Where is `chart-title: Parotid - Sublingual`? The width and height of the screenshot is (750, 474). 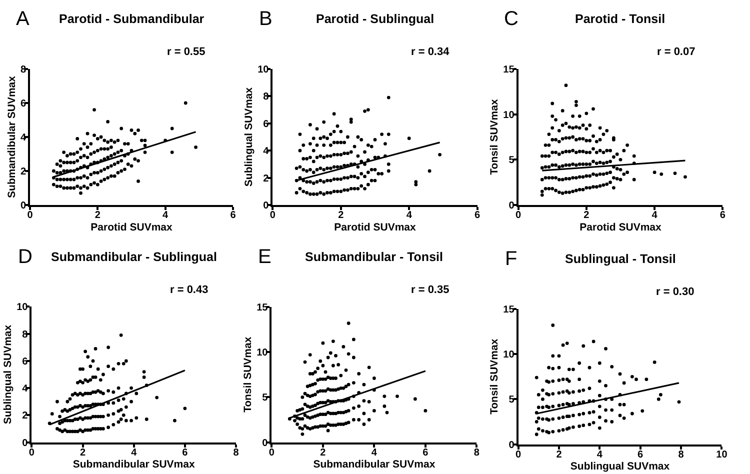 chart-title: Parotid - Sublingual is located at coordinates (375, 19).